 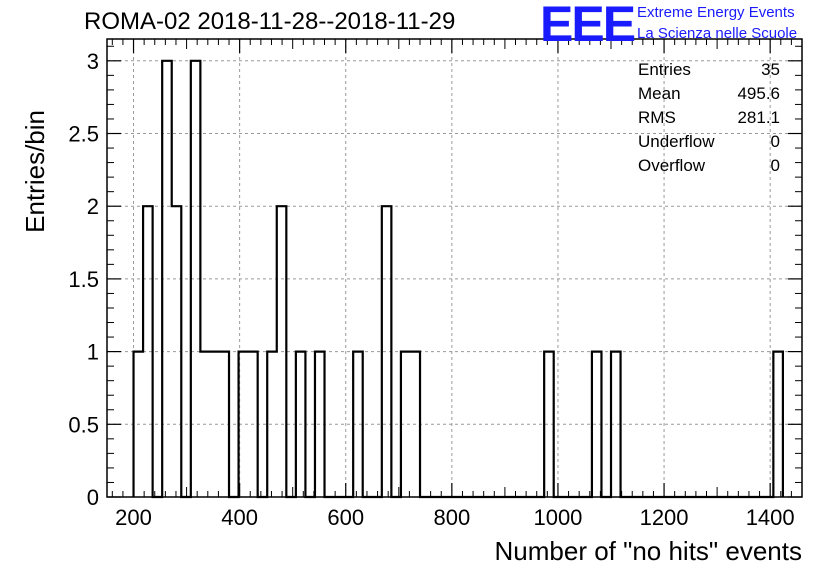 I want to click on stats-row-rms: RMS 281.1, so click(x=709, y=118).